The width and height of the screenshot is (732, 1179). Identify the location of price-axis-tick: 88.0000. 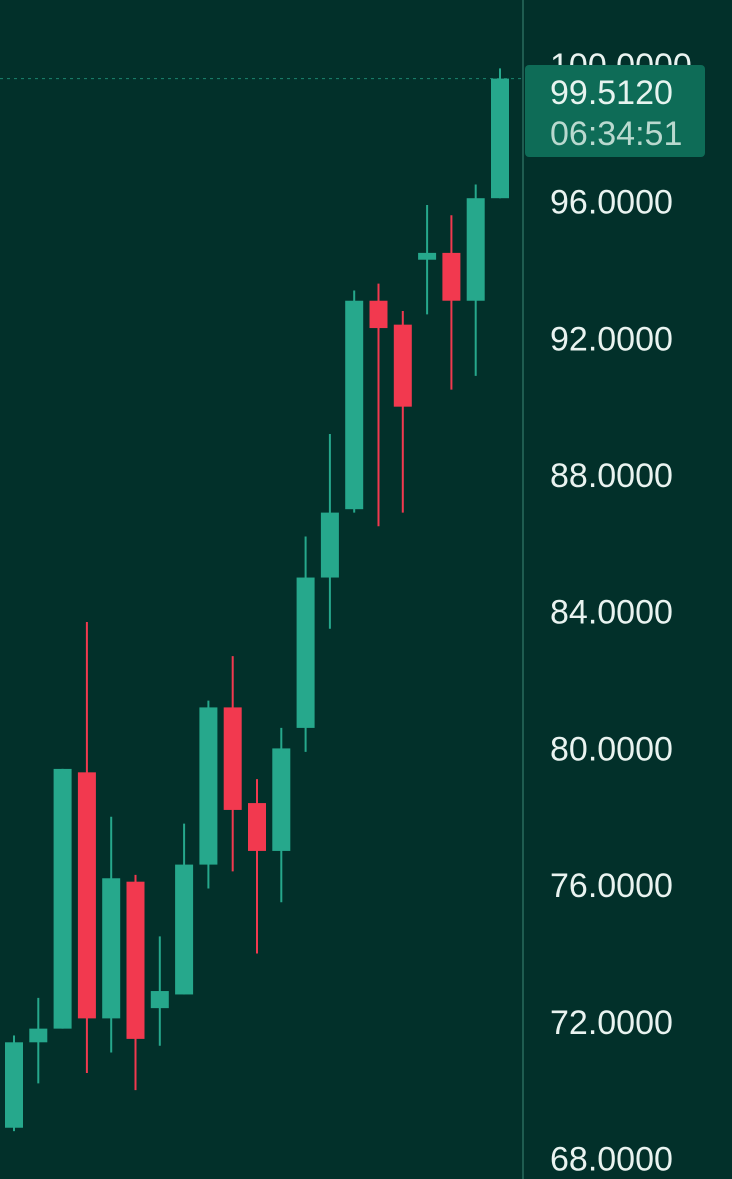
(611, 476).